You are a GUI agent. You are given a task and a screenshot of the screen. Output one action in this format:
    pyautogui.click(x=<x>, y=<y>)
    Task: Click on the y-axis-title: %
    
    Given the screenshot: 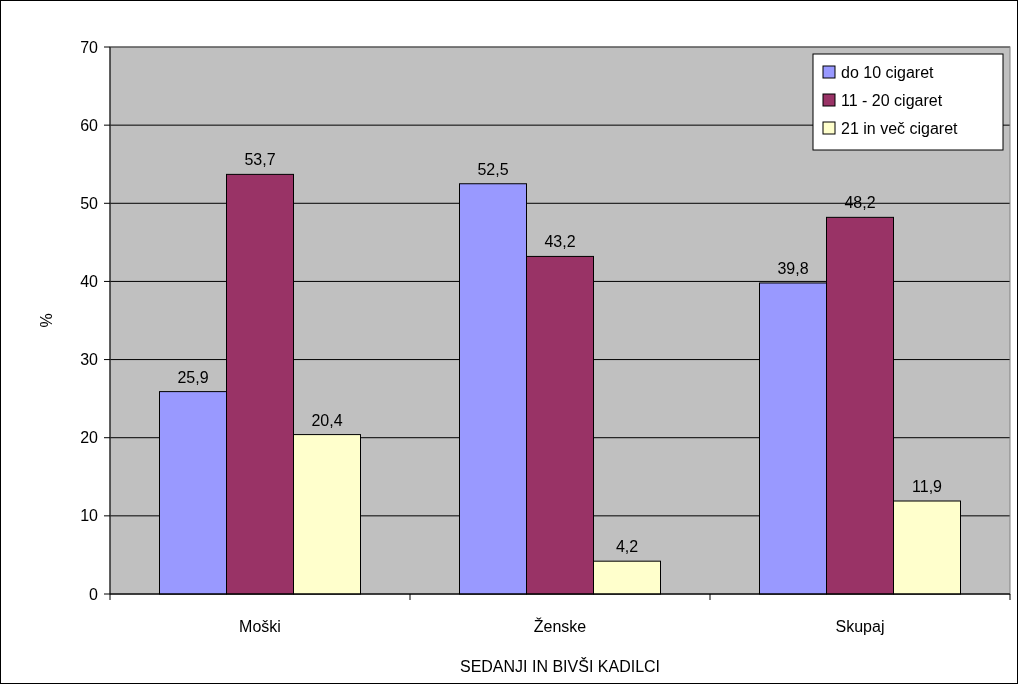 What is the action you would take?
    pyautogui.click(x=46, y=320)
    